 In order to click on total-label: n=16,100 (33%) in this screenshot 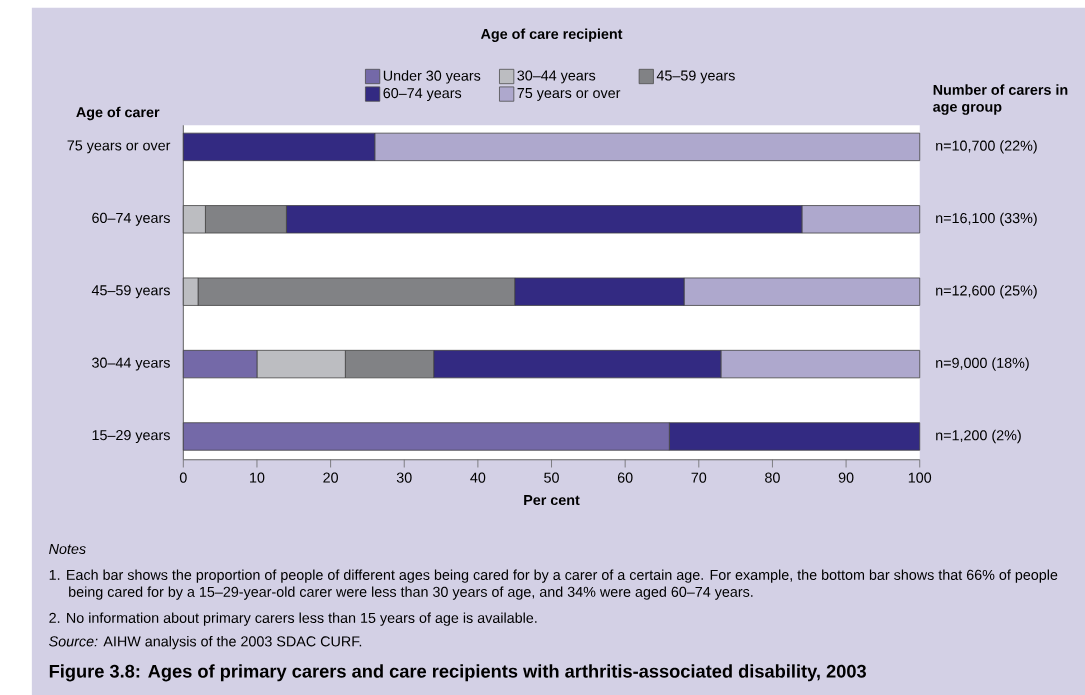, I will do `click(986, 219)`.